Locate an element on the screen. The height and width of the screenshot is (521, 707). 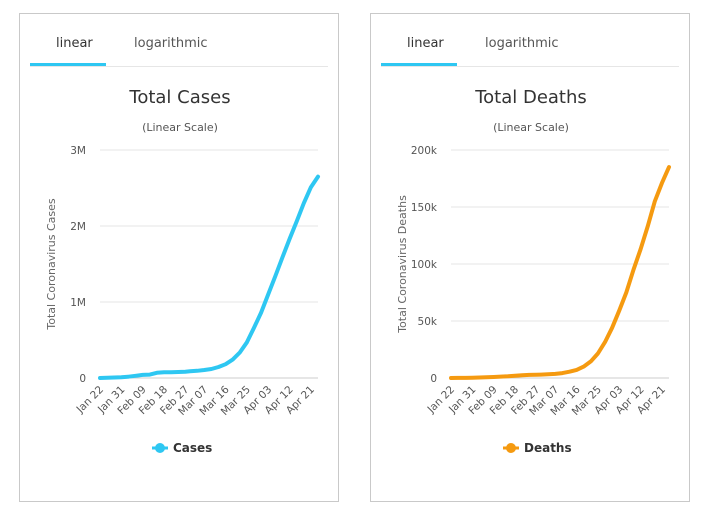
y-tick-label: 1M is located at coordinates (78, 303).